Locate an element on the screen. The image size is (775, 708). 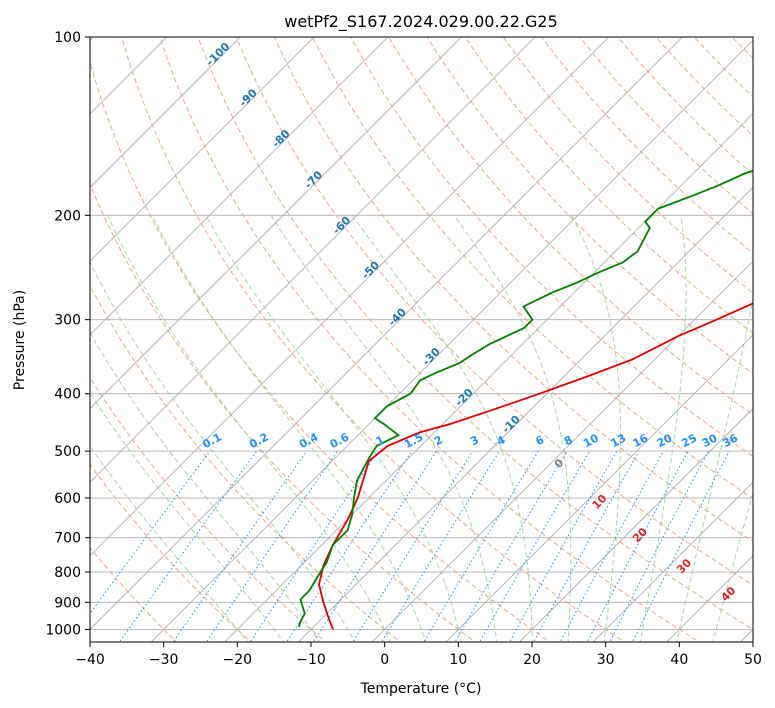
x-tick-label: 50 is located at coordinates (753, 660).